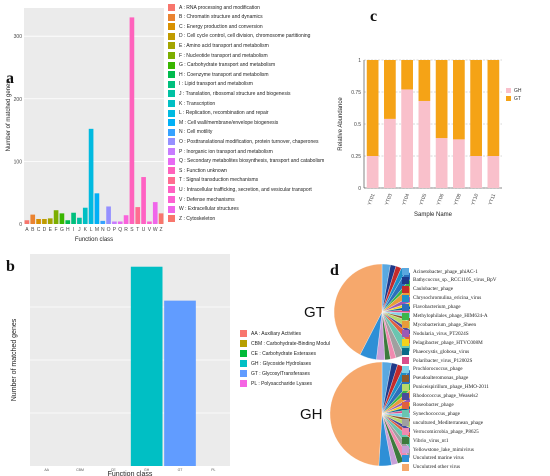 This screenshot has height=476, width=550. What do you see at coordinates (68, 230) in the screenshot?
I see `x-tick-label: H` at bounding box center [68, 230].